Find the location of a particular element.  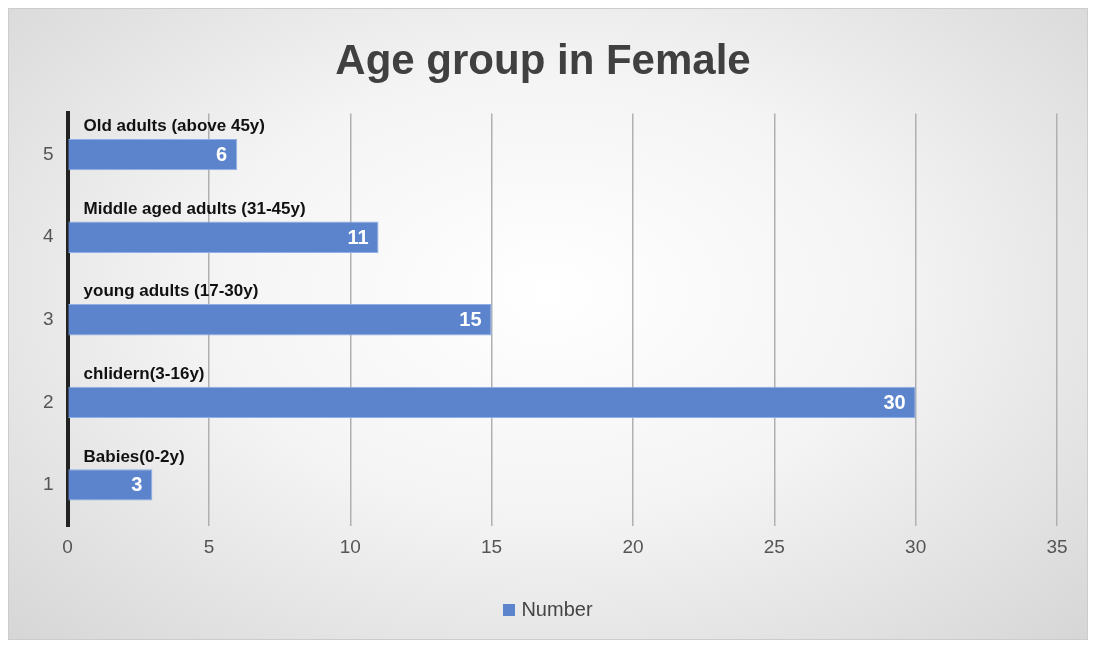

x-tick-label: 10 is located at coordinates (350, 546).